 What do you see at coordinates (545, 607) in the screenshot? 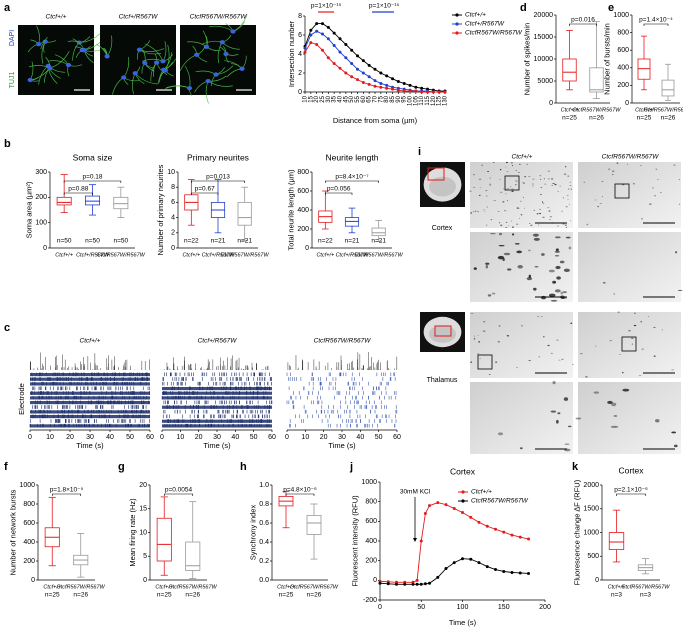
I see `x-tick-label: 200` at bounding box center [545, 607].